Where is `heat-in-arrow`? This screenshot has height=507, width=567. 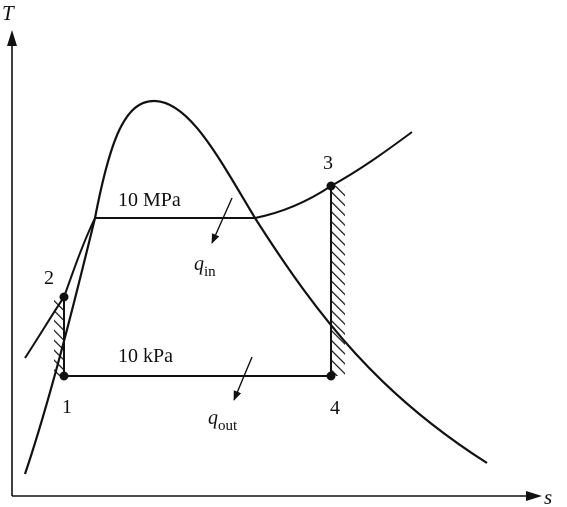
heat-in-arrow is located at coordinates (222, 220).